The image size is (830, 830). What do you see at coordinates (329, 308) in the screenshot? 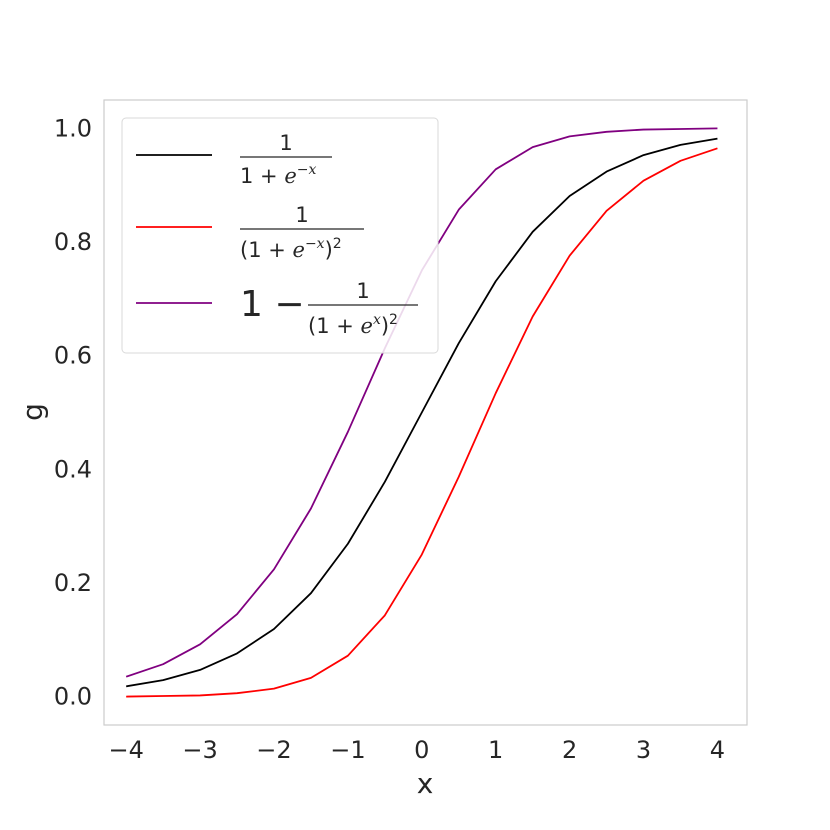
I see `legend-label-one-minus: 1 − 1 (1 + ex)2` at bounding box center [329, 308].